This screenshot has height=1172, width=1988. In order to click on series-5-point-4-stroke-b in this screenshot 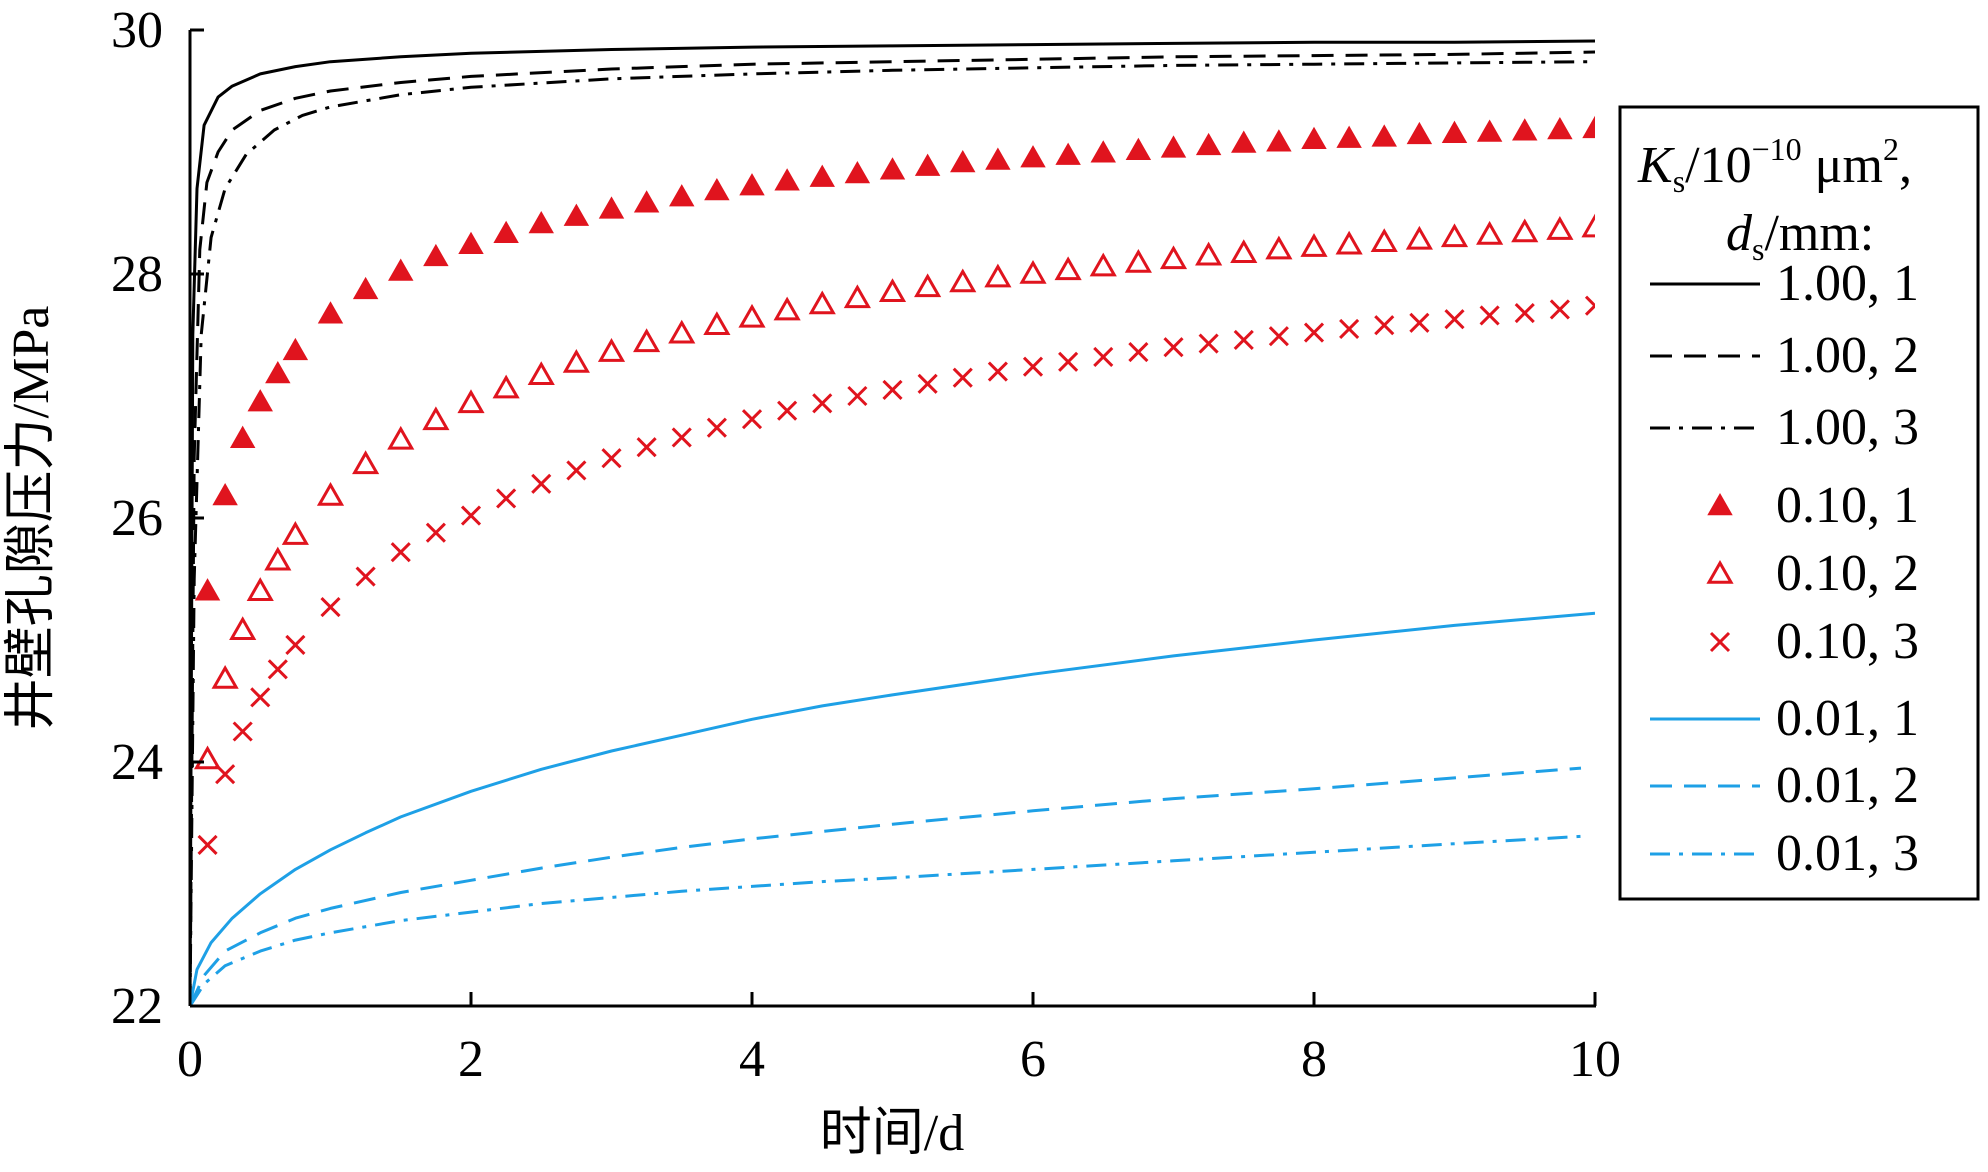, I will do `click(277, 669)`.